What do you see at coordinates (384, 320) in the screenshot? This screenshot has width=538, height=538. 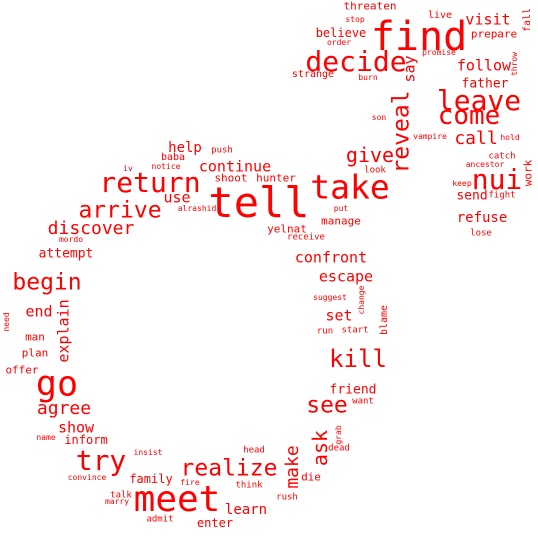 I see `word-blame: blame` at bounding box center [384, 320].